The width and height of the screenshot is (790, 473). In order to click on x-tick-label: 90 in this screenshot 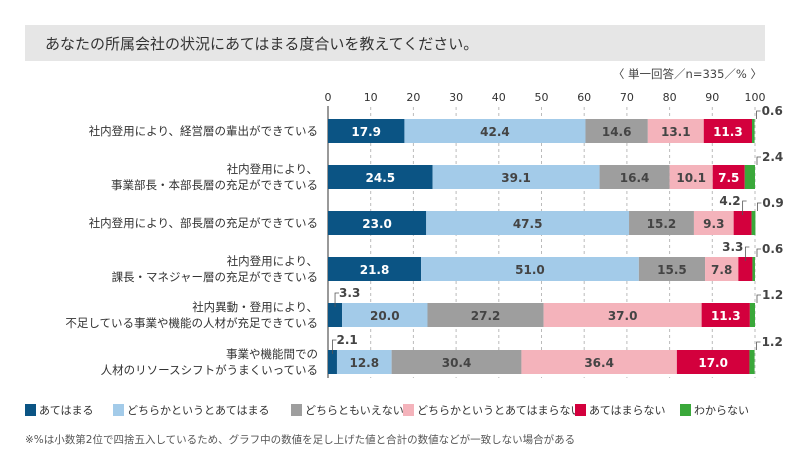, I will do `click(712, 97)`.